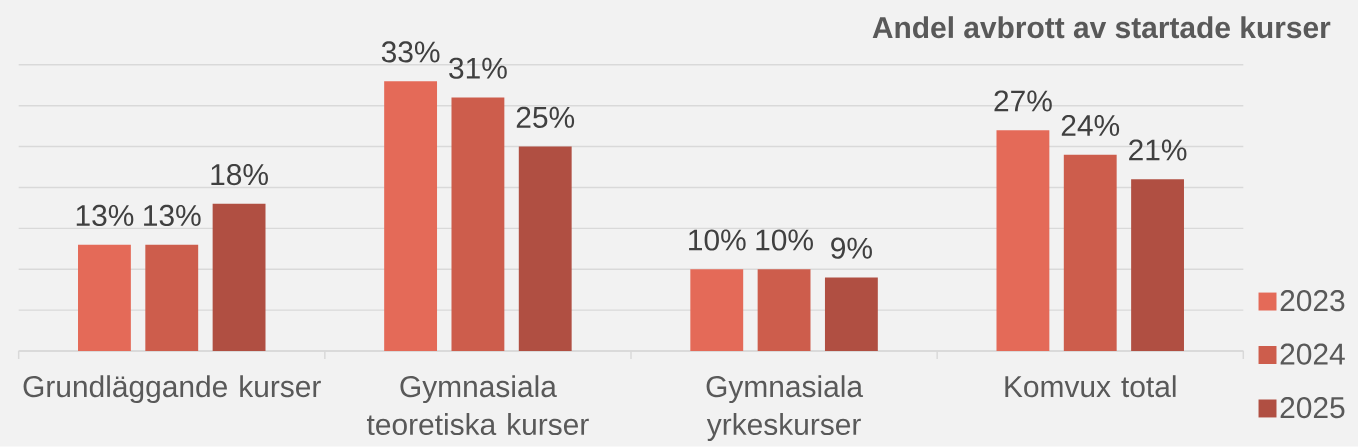 This screenshot has width=1358, height=447. I want to click on x-tick-label: Komvux total, so click(1090, 386).